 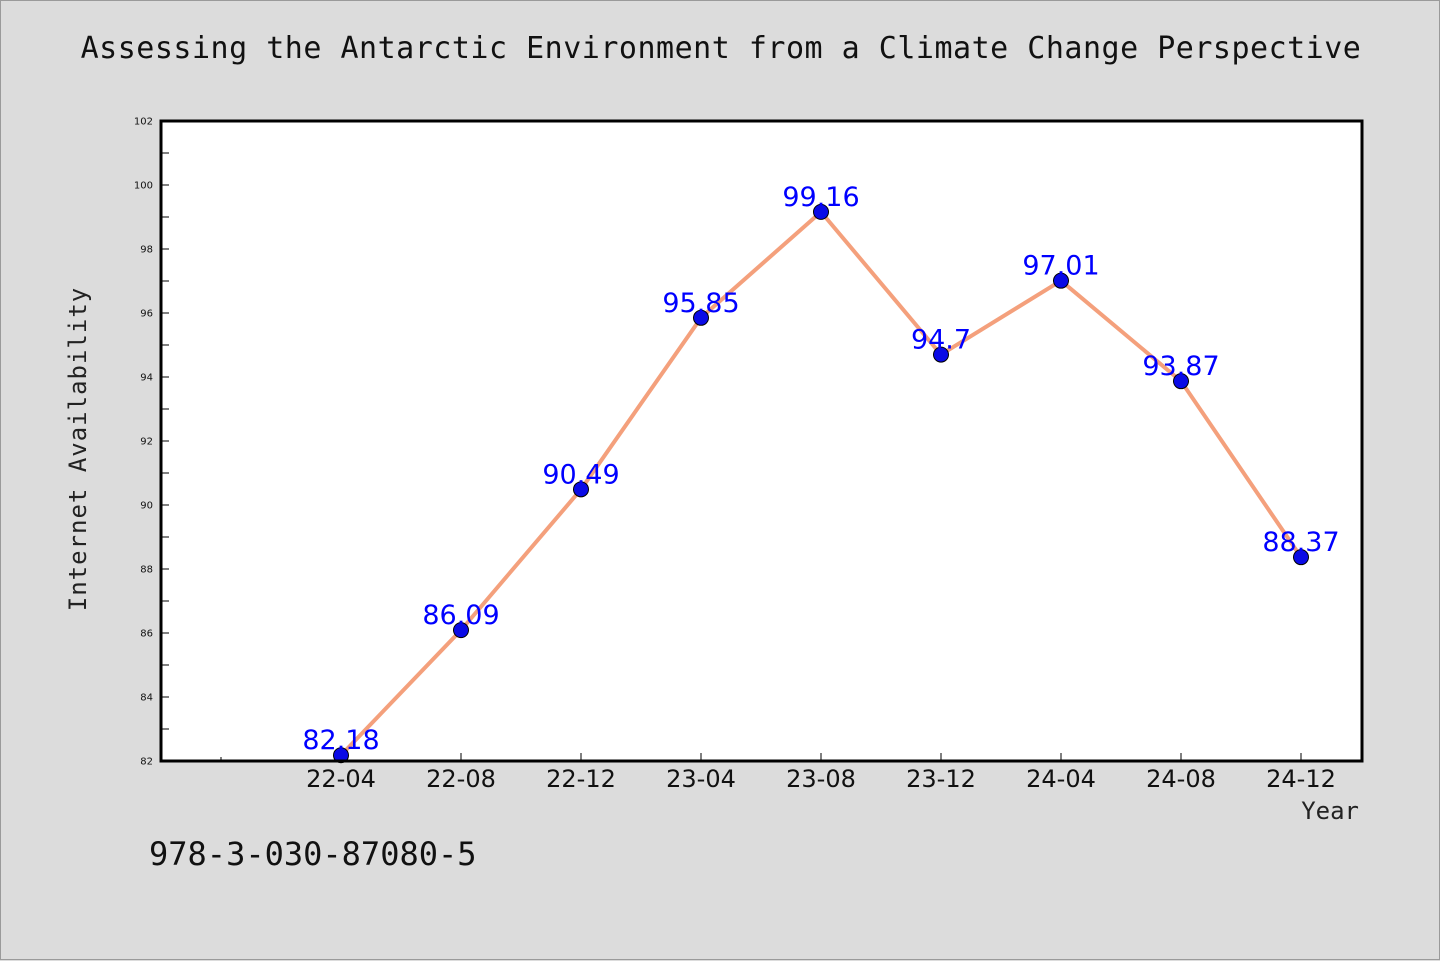 I want to click on x-tick-label: 23-04, so click(x=701, y=779).